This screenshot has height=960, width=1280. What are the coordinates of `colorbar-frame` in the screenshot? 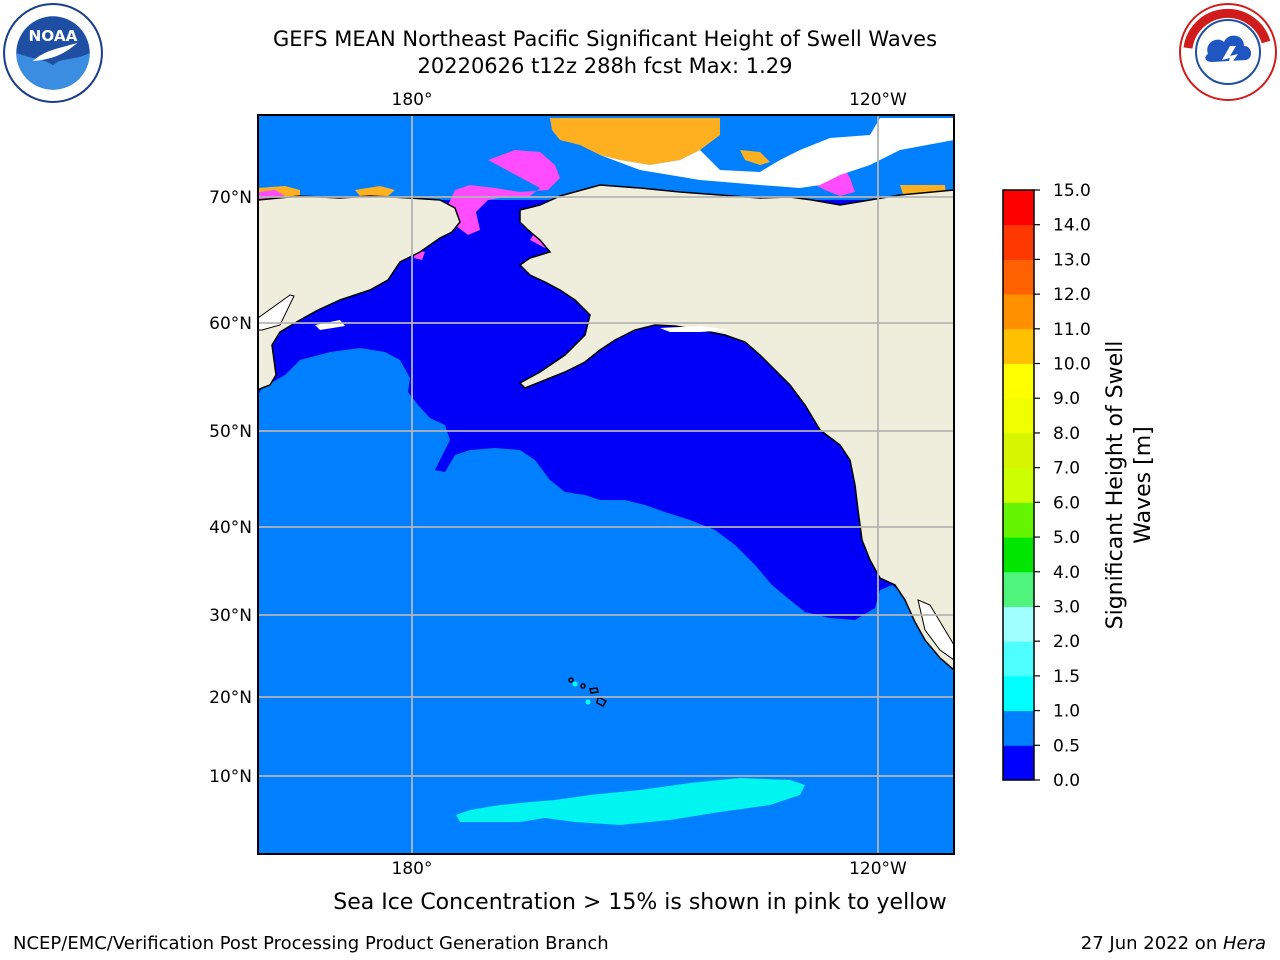 It's located at (1018, 485).